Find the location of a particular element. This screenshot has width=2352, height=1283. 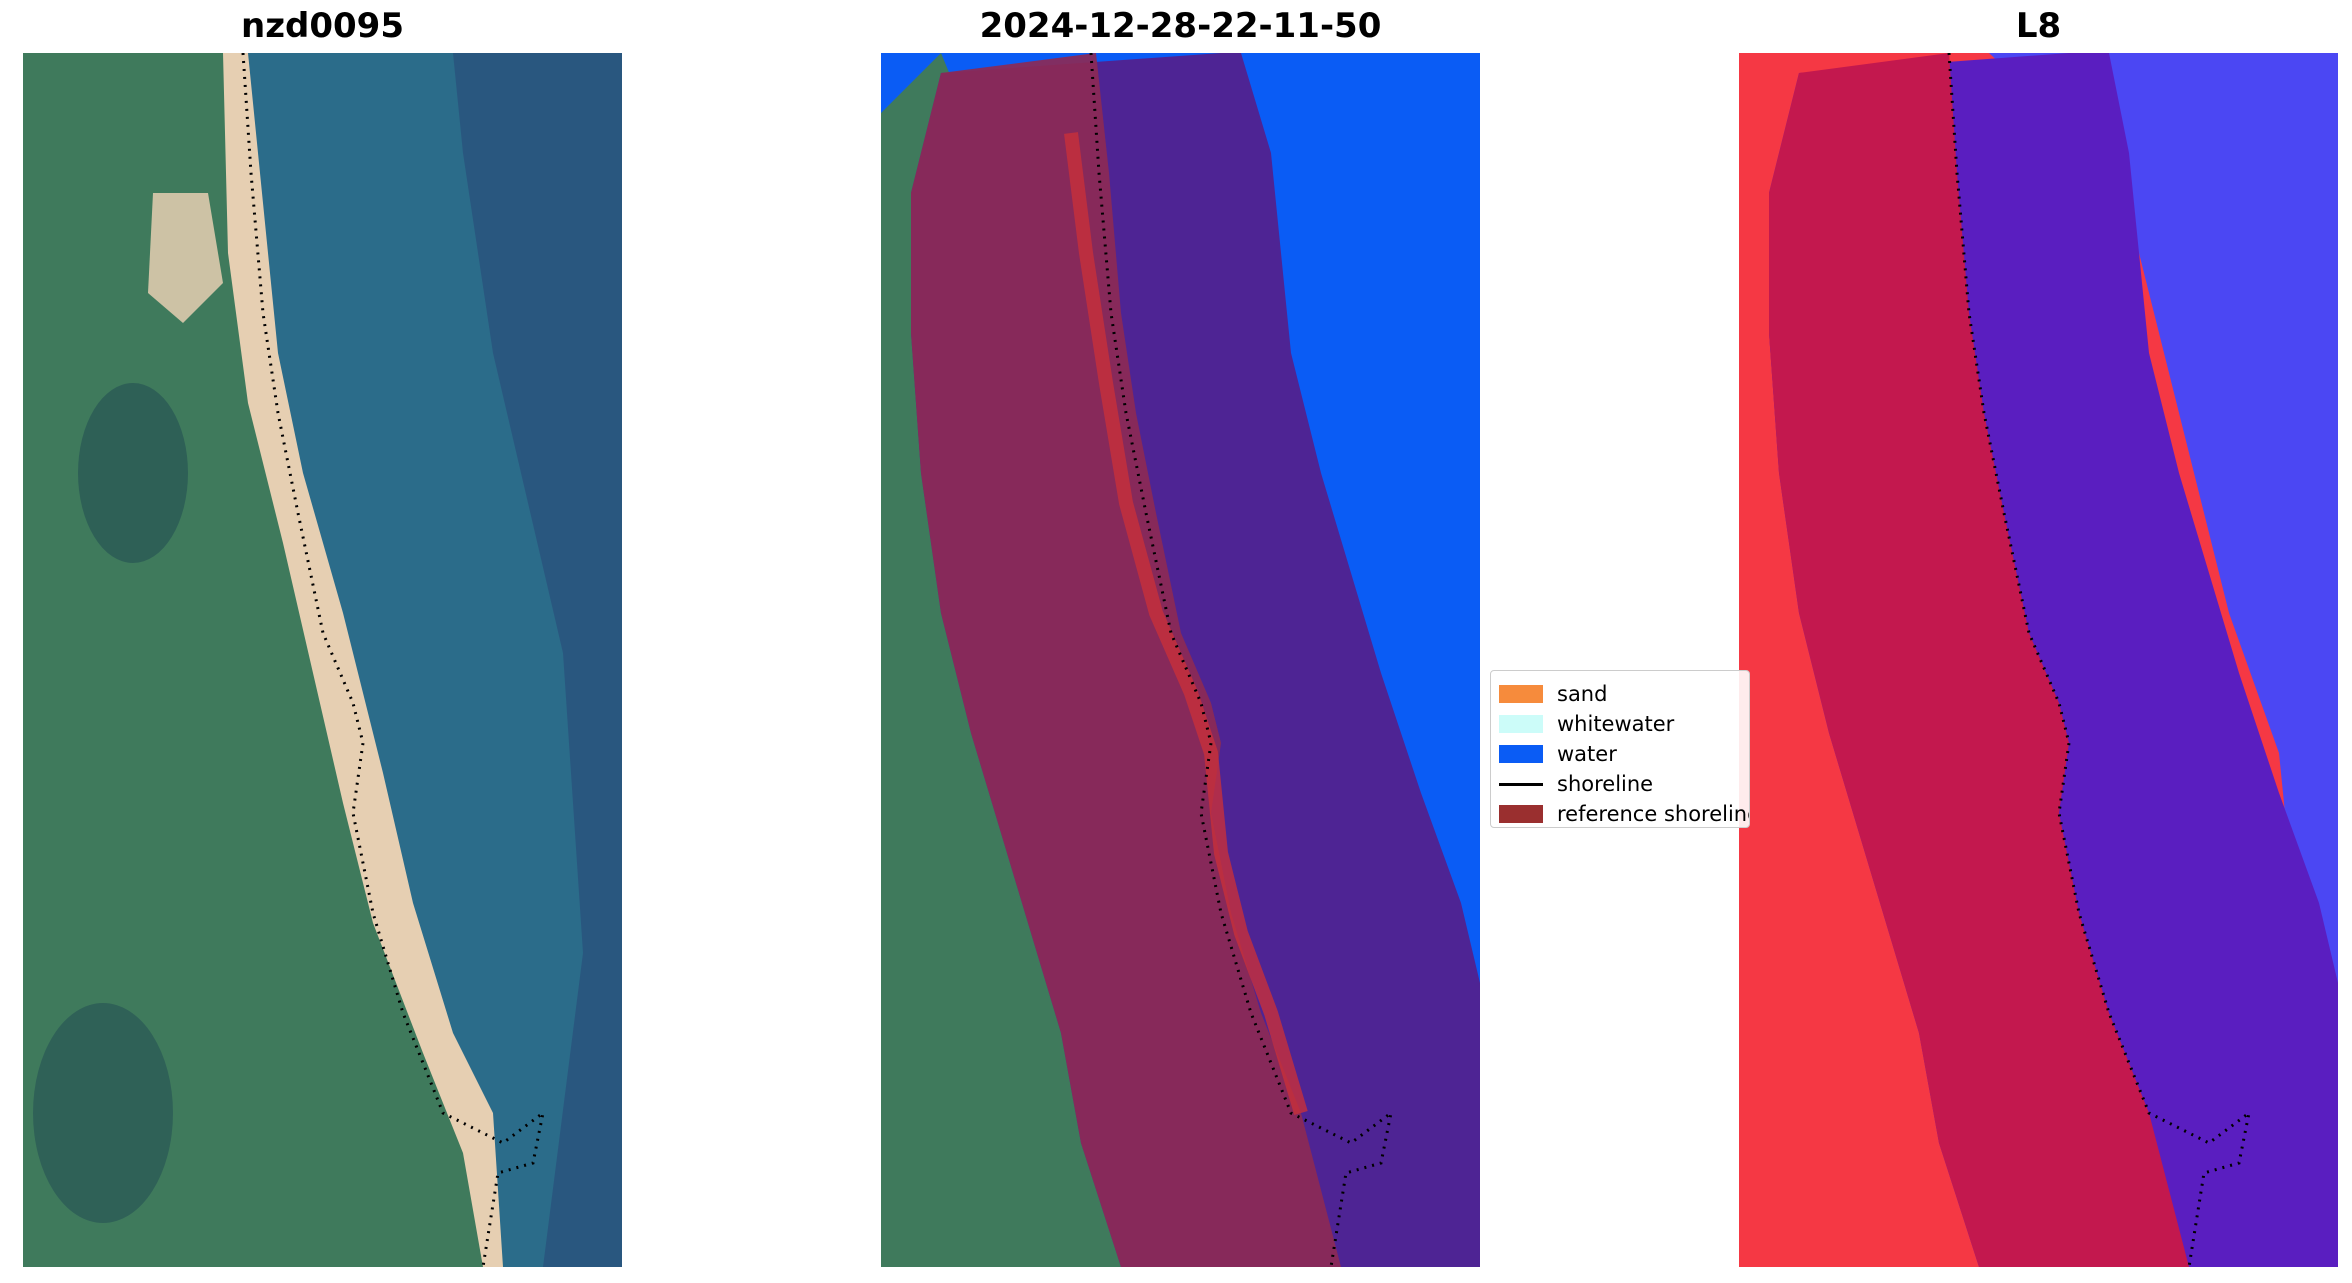

legend-item-whitewater: whitewater is located at coordinates (1586, 724).